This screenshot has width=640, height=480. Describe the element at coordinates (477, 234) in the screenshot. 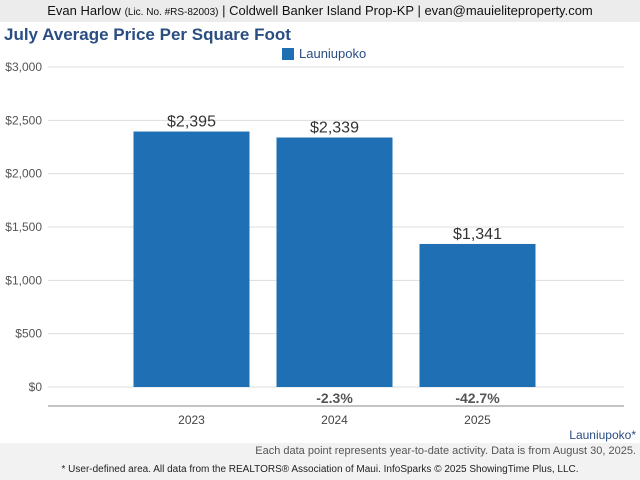

I see `value-label: $1,341` at that location.